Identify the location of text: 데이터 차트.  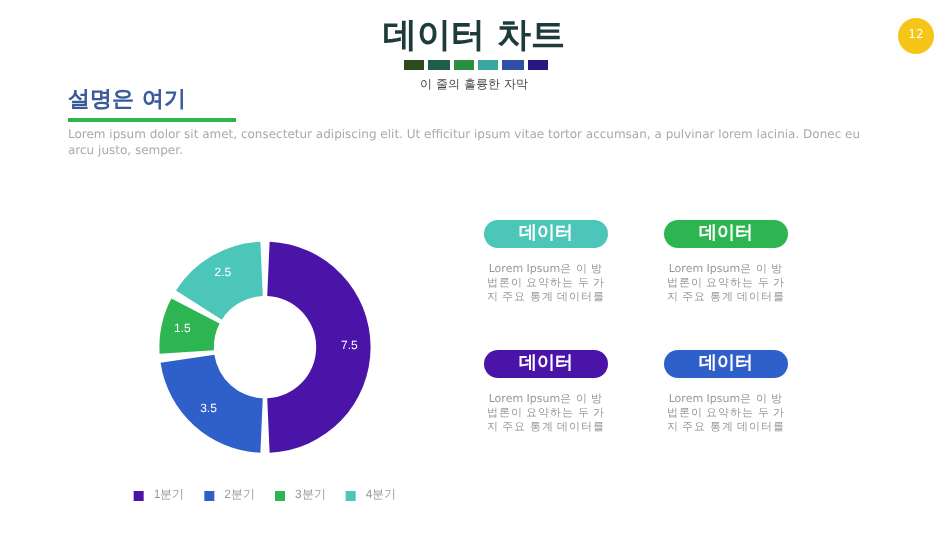
(474, 36).